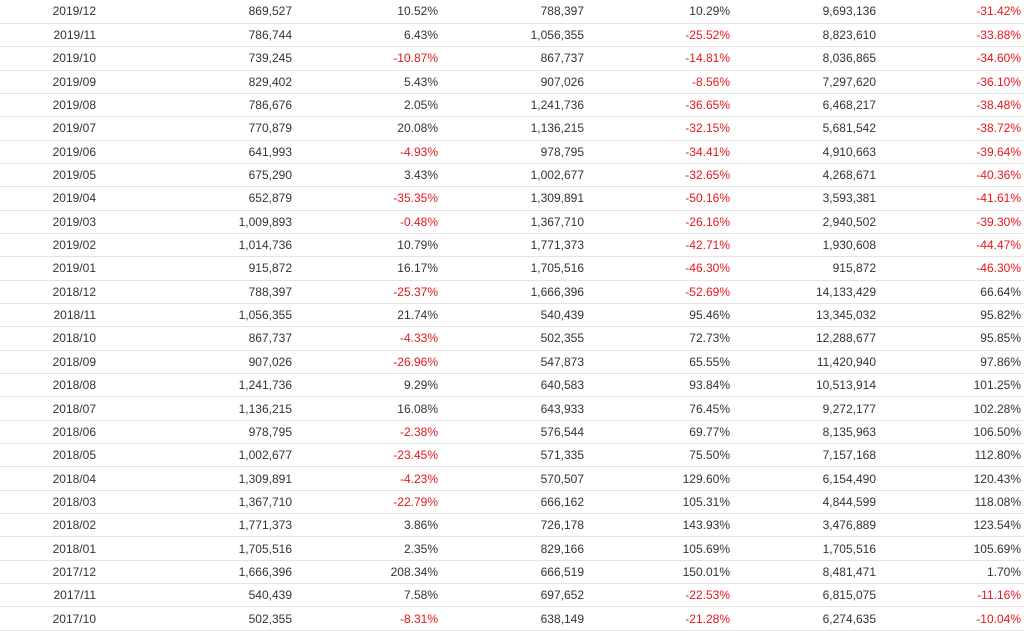 The image size is (1024, 631). Describe the element at coordinates (811, 198) in the screenshot. I see `cumulative-value-cell: 3,593,381` at that location.